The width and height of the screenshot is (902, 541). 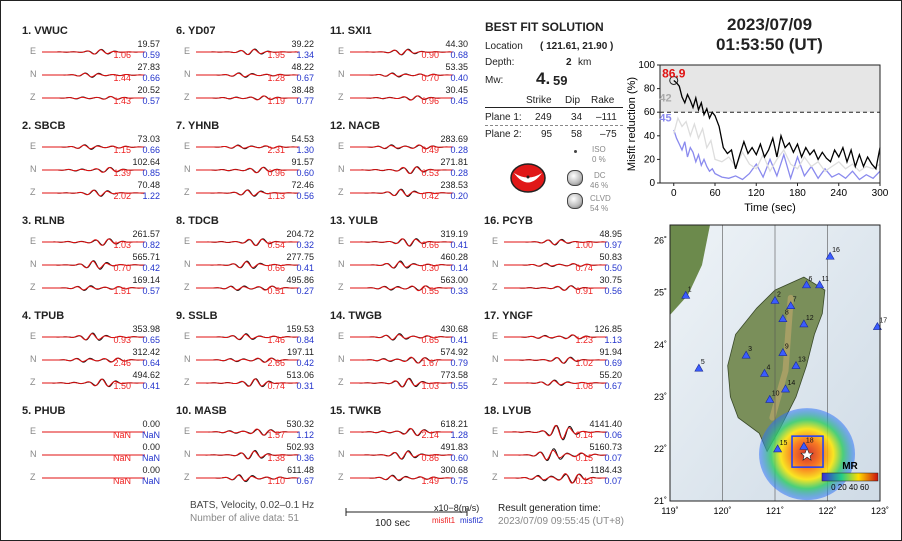 I want to click on amplitude-value: 102.64, so click(x=146, y=162).